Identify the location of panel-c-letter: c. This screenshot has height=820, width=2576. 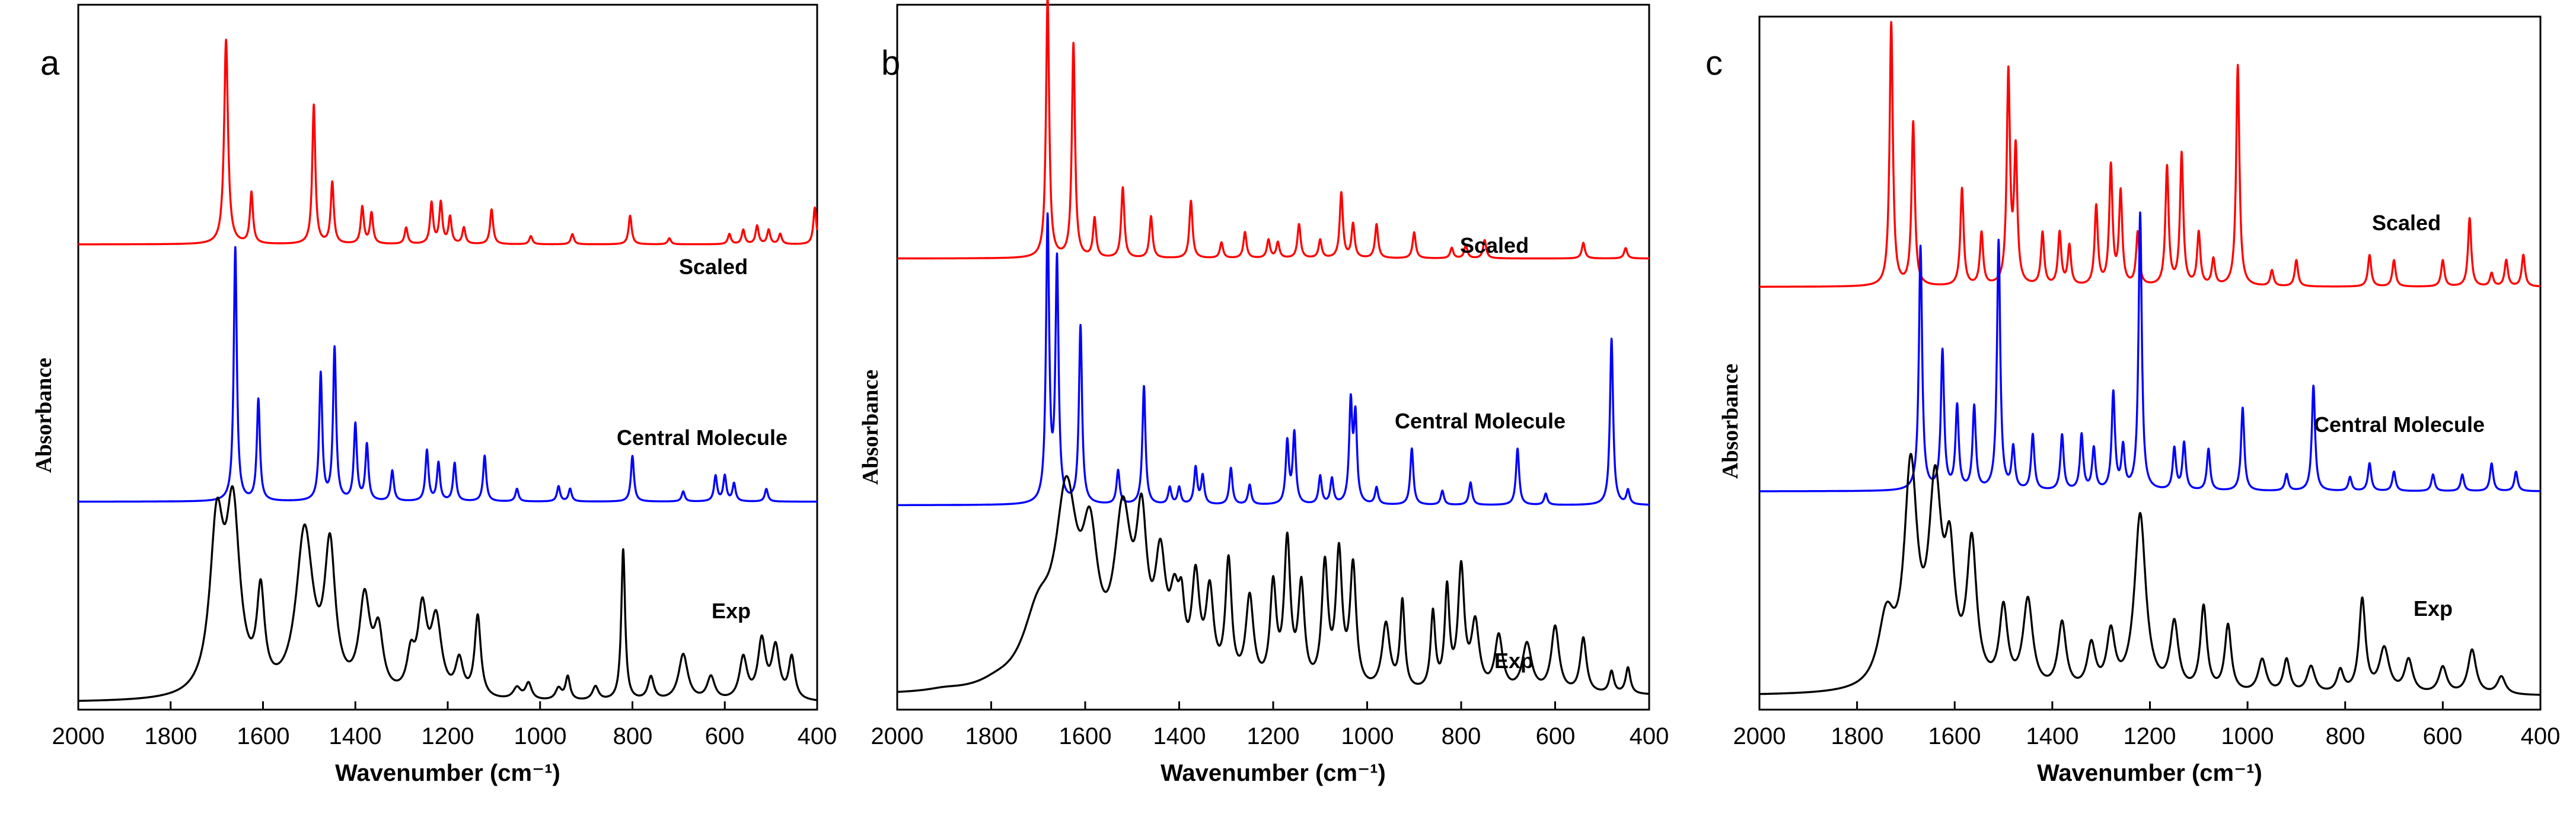
(1714, 63).